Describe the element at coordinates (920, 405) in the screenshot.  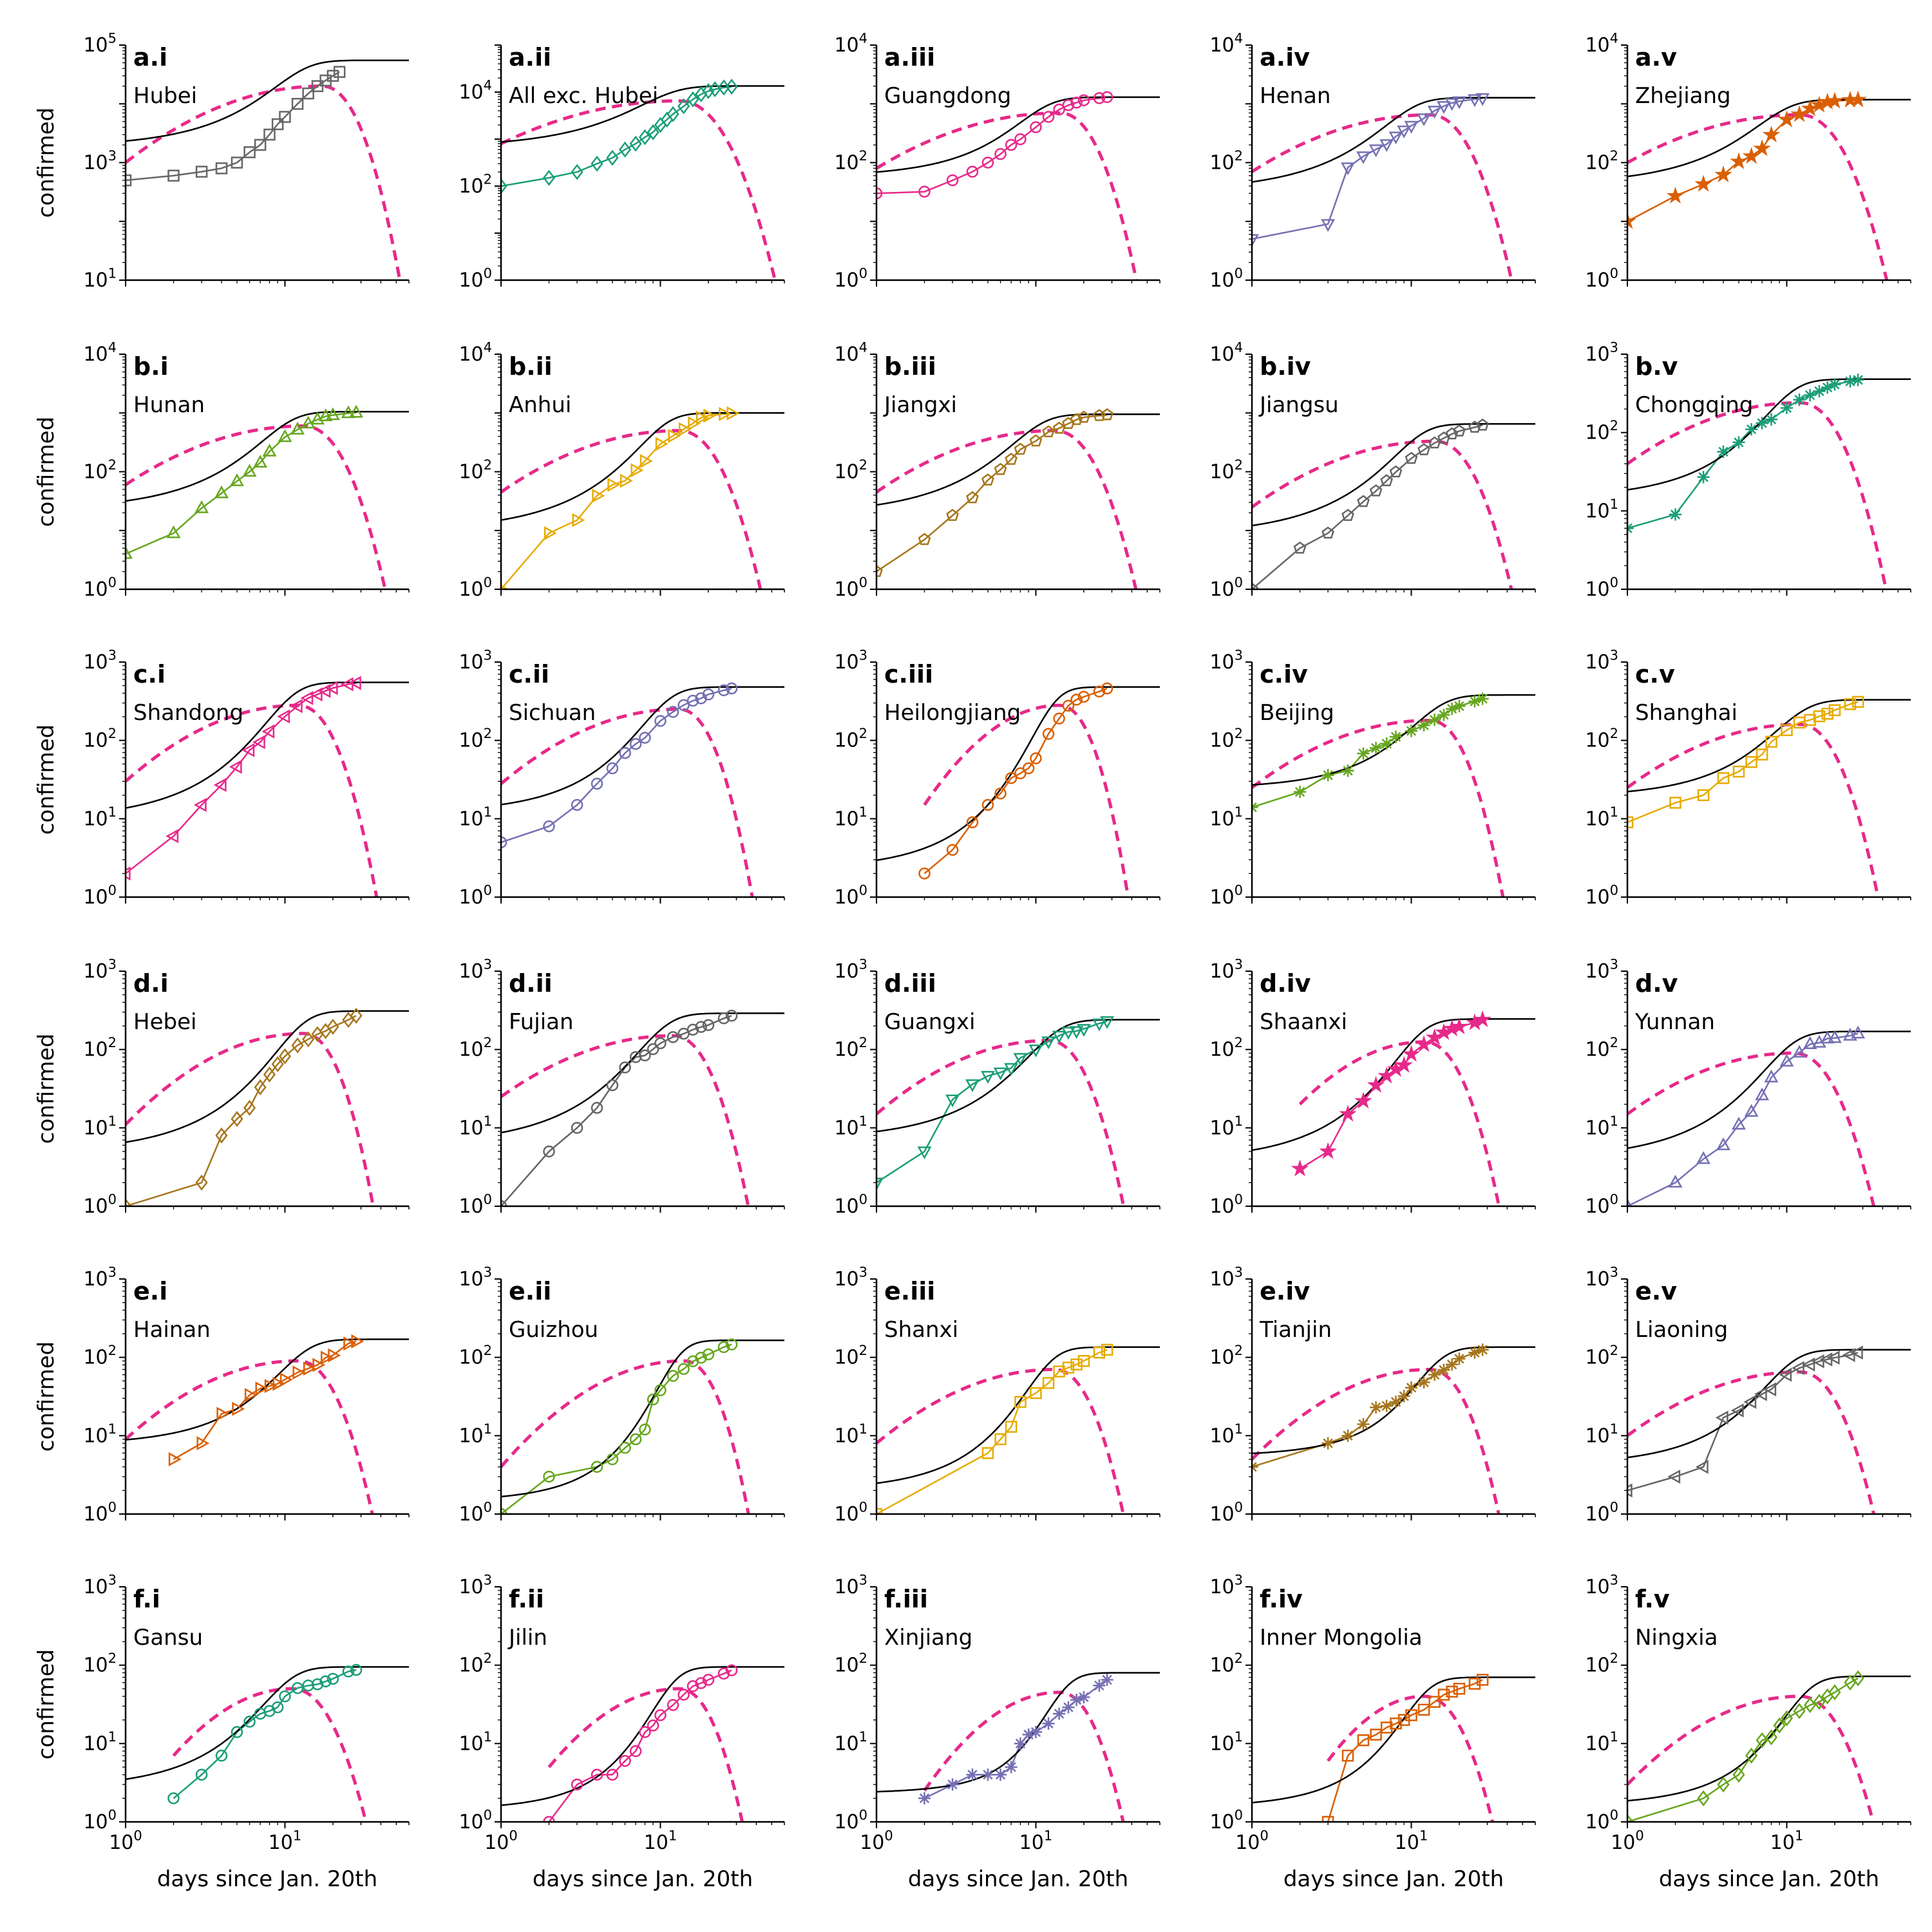
I see `region-label: Jiangxi` at that location.